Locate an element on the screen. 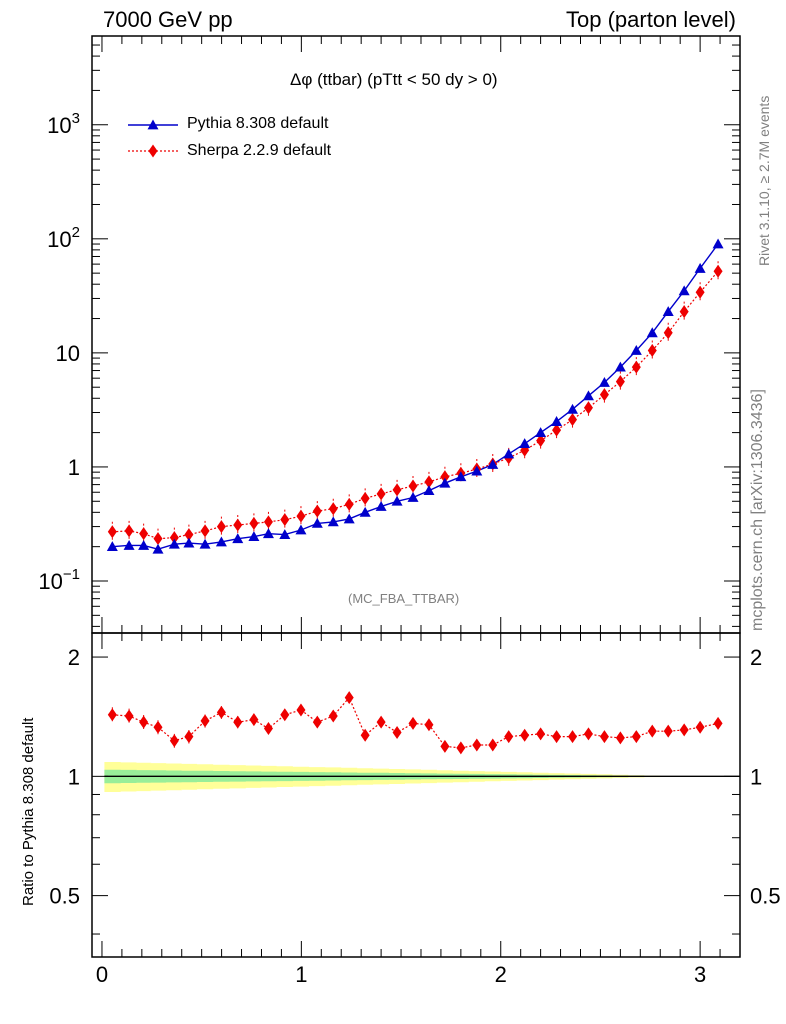 This screenshot has height=1024, width=786. y-tick-label-ratio-right: 0.5 is located at coordinates (765, 896).